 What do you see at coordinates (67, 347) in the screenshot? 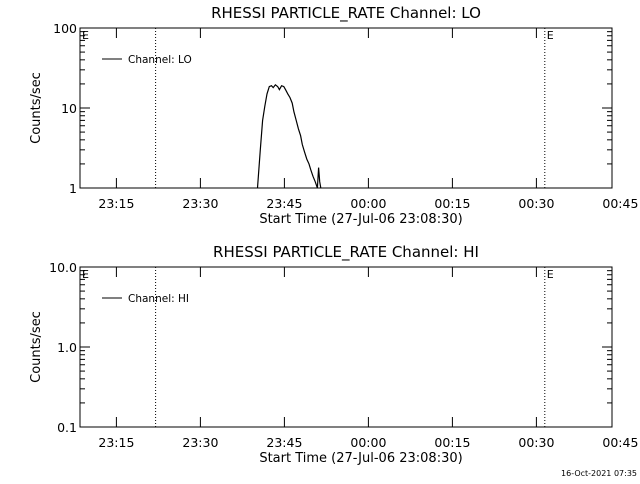
I see `y-tick-label: 1.0` at bounding box center [67, 347].